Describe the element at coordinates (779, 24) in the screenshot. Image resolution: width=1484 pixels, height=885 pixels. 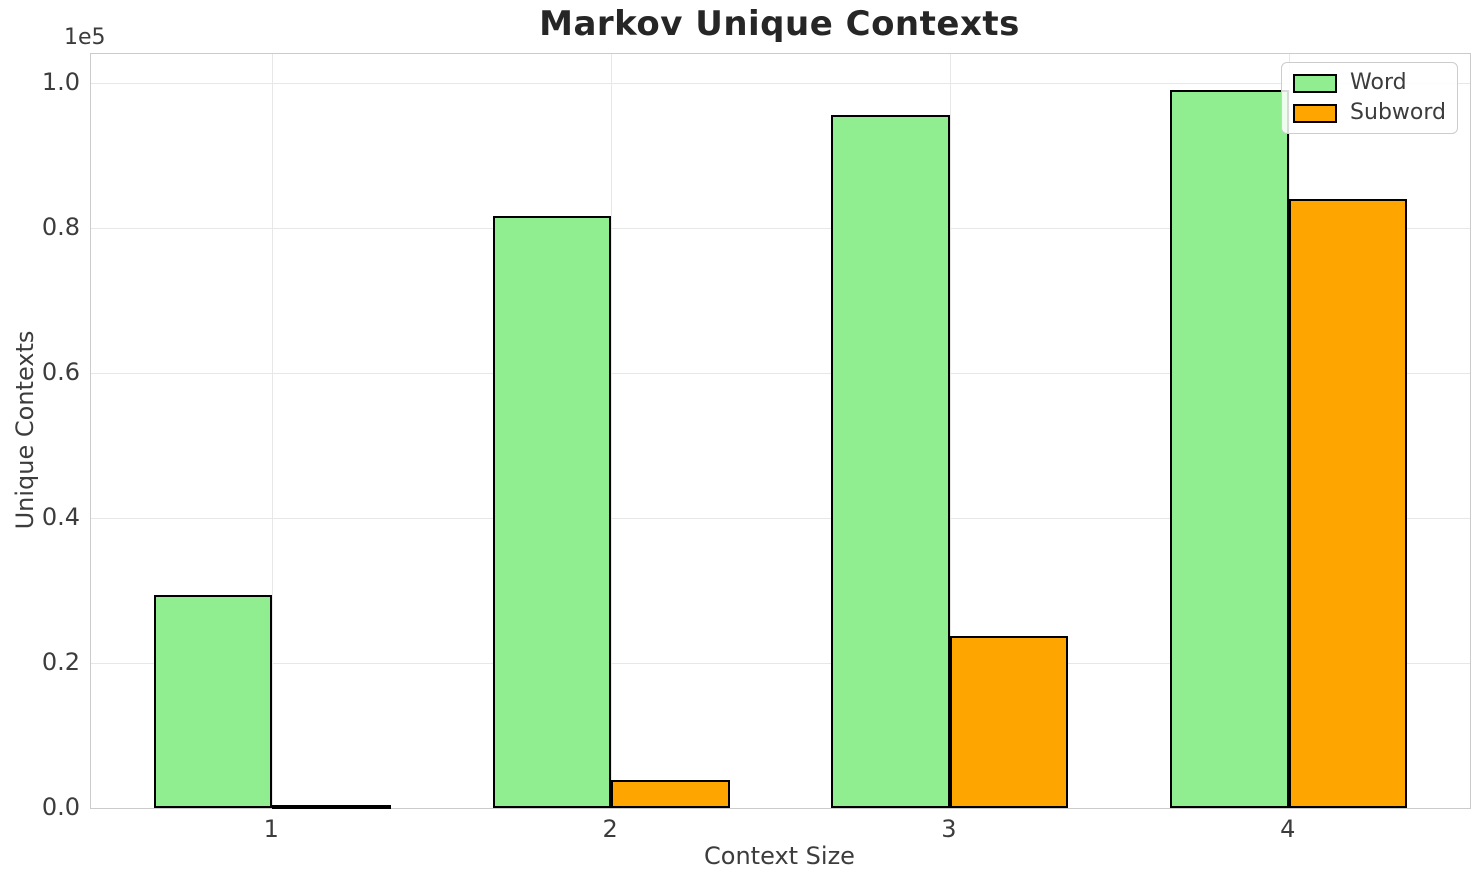
I see `chart-title: Markov Unique Contexts` at that location.